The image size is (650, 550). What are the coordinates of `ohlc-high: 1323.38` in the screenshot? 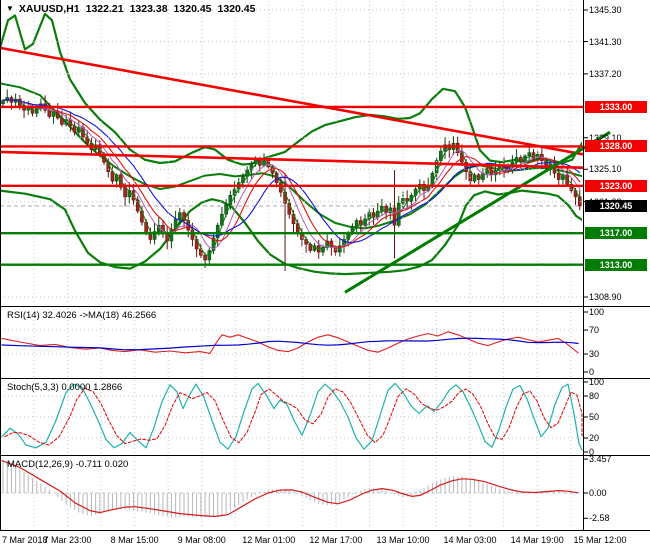 It's located at (148, 9).